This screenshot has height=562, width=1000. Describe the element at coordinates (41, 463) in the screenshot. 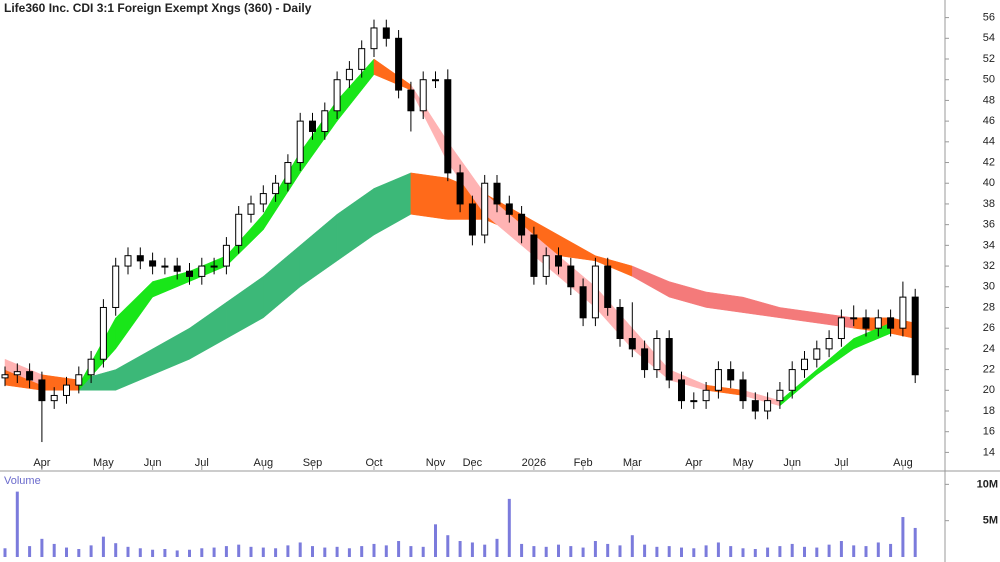

I see `x-tick-label: Apr` at that location.